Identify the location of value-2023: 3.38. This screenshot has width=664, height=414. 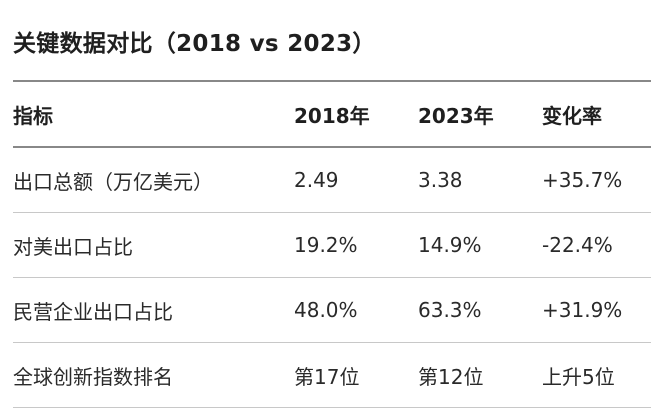
(480, 180).